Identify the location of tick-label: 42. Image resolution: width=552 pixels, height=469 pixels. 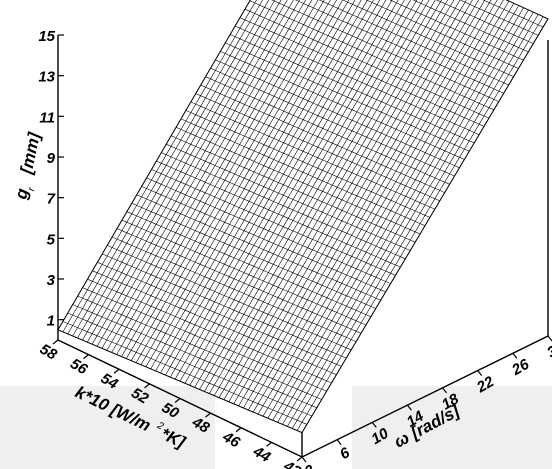
(292, 463).